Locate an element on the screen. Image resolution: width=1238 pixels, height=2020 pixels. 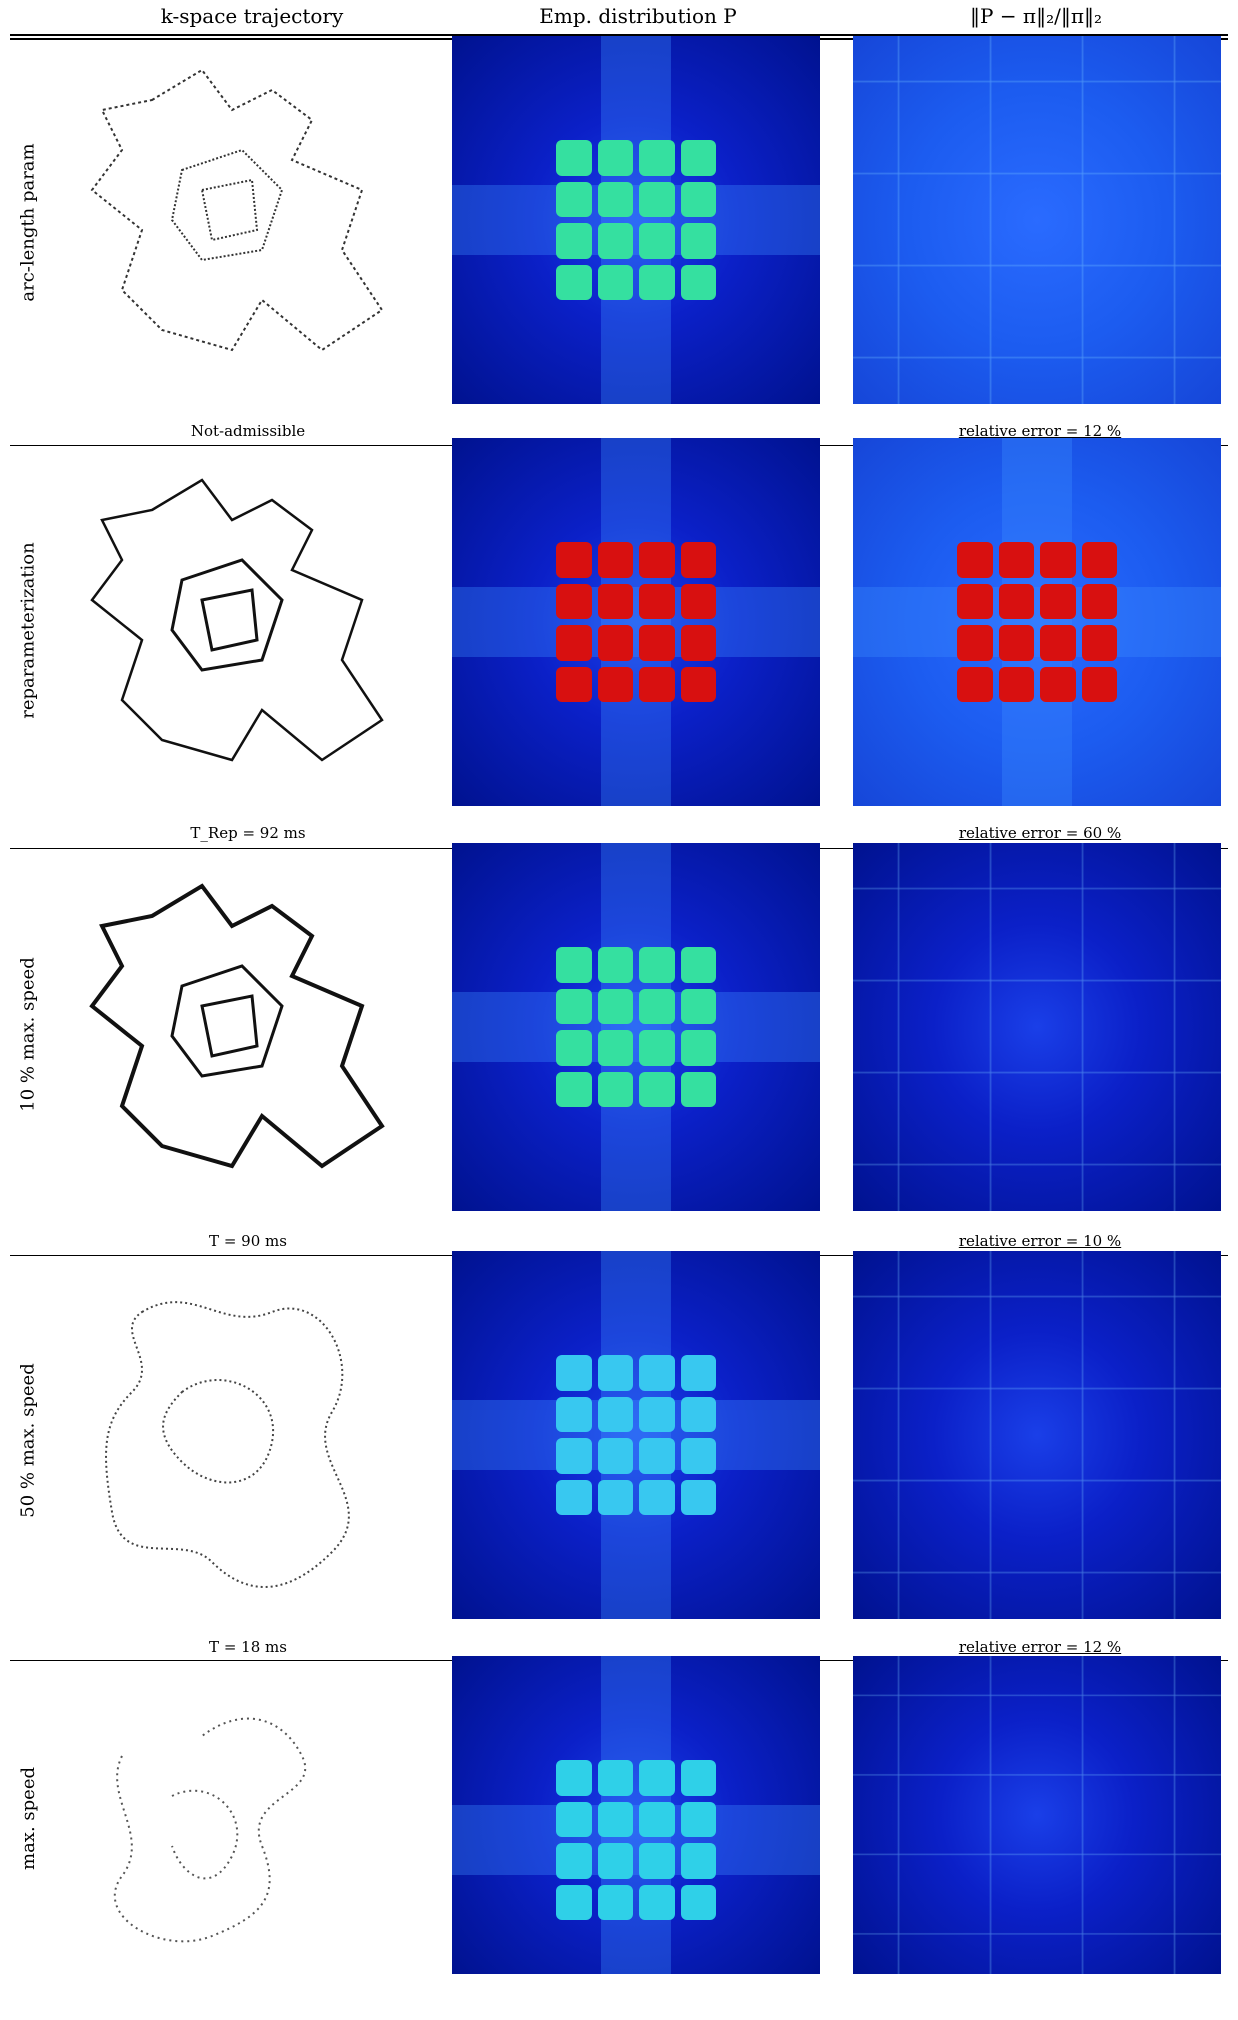
caption-right-3: relative error = 10 % is located at coordinates (1040, 1241).